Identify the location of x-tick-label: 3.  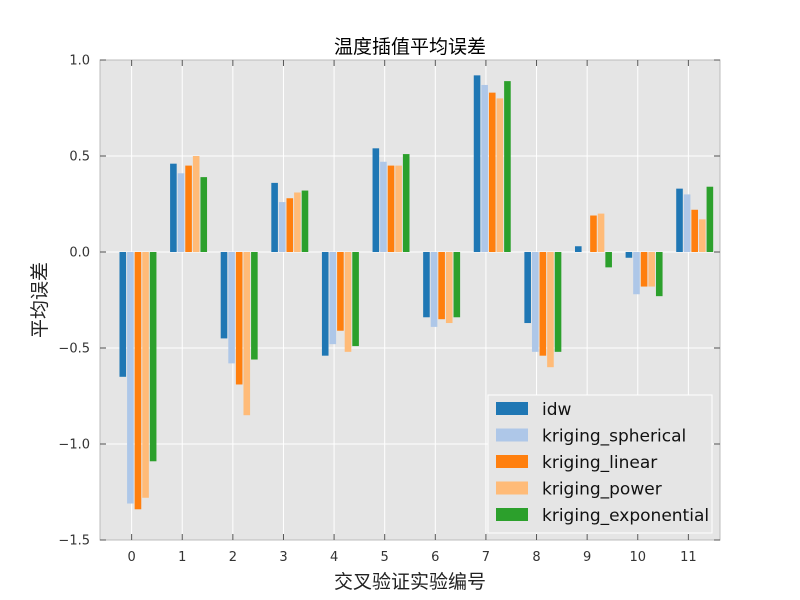
(283, 557).